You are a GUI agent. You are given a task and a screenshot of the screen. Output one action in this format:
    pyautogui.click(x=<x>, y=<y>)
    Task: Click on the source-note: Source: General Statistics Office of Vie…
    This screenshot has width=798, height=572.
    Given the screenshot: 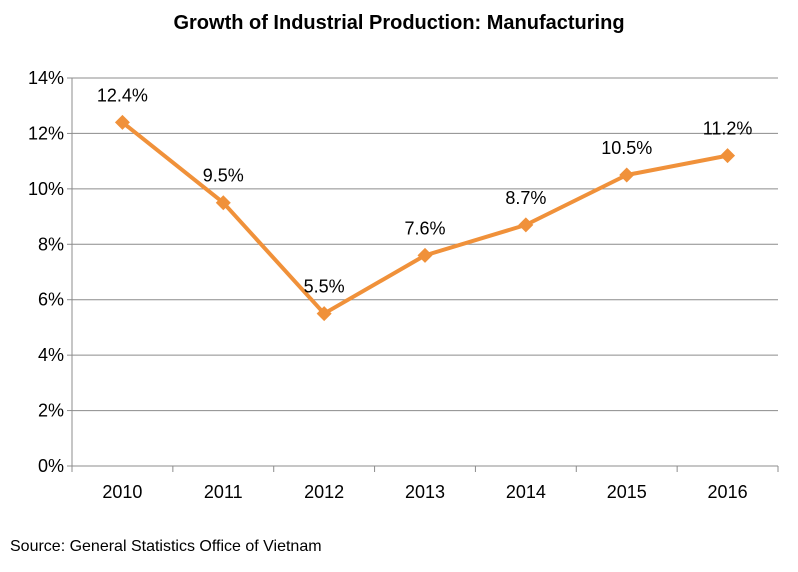 What is the action you would take?
    pyautogui.click(x=166, y=546)
    